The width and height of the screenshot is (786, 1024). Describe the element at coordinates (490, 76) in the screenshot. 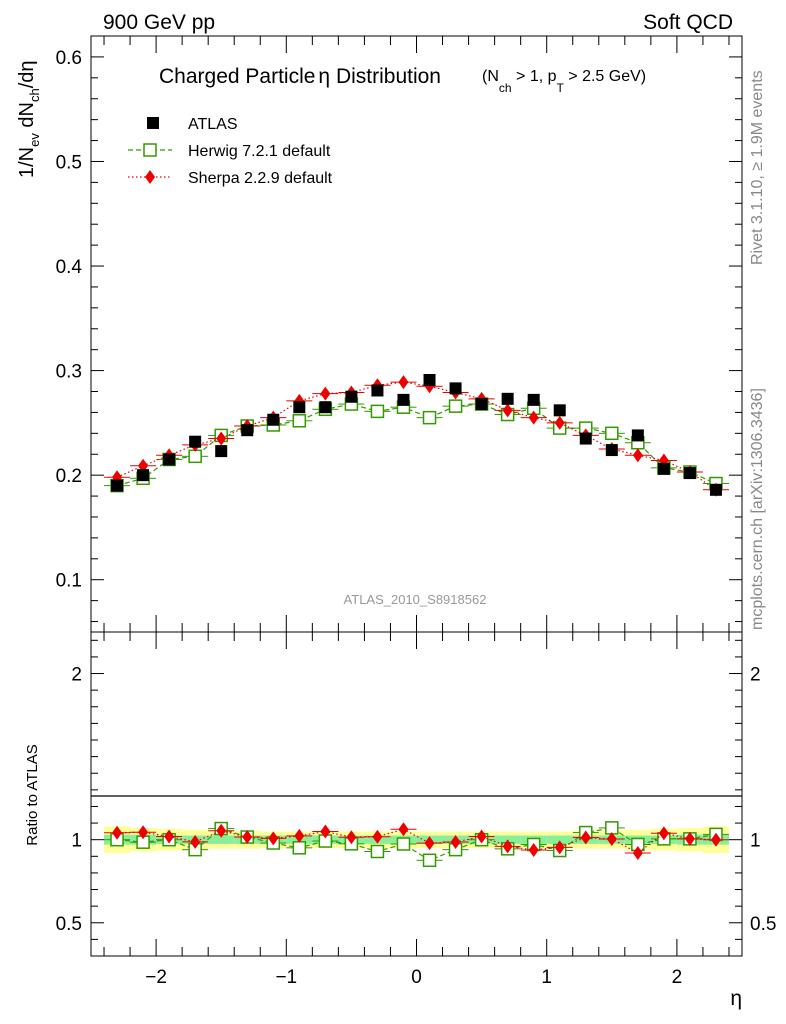

I see `cuts-open: (N` at that location.